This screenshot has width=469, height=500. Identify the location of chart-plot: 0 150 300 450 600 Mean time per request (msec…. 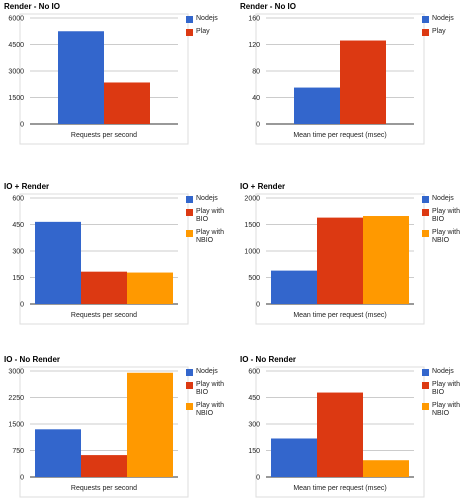
(336, 432).